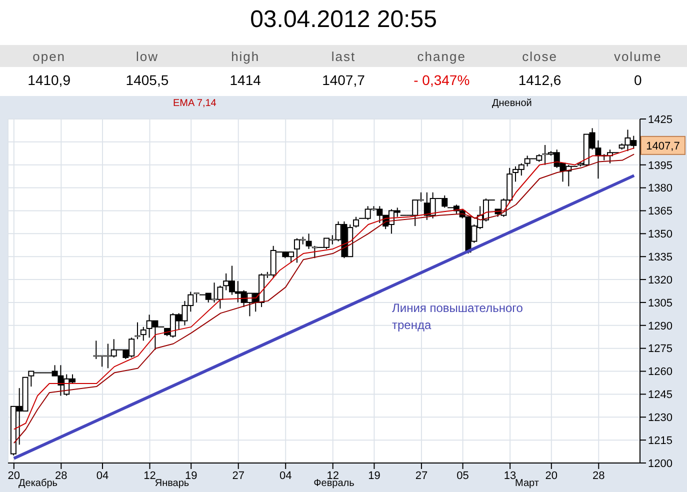 The width and height of the screenshot is (687, 492). Describe the element at coordinates (194, 103) in the screenshot. I see `text: EMA 7,14` at that location.